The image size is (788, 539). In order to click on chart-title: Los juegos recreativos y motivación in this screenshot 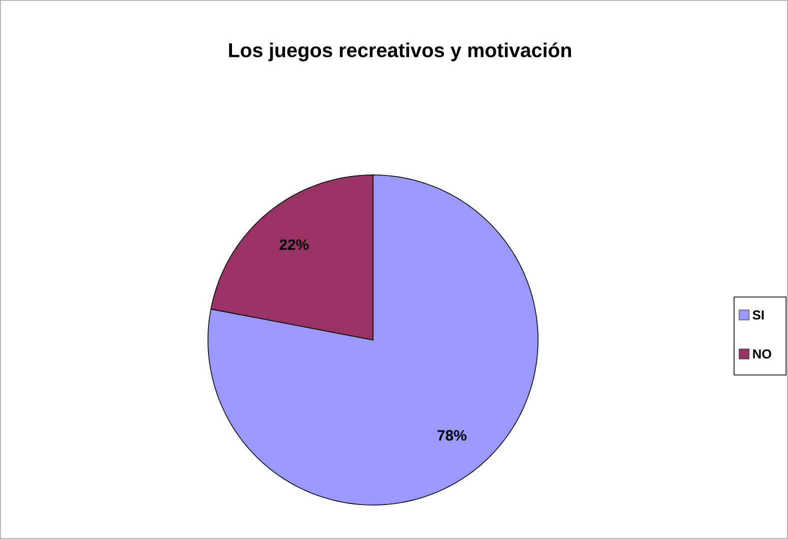, I will do `click(400, 52)`.